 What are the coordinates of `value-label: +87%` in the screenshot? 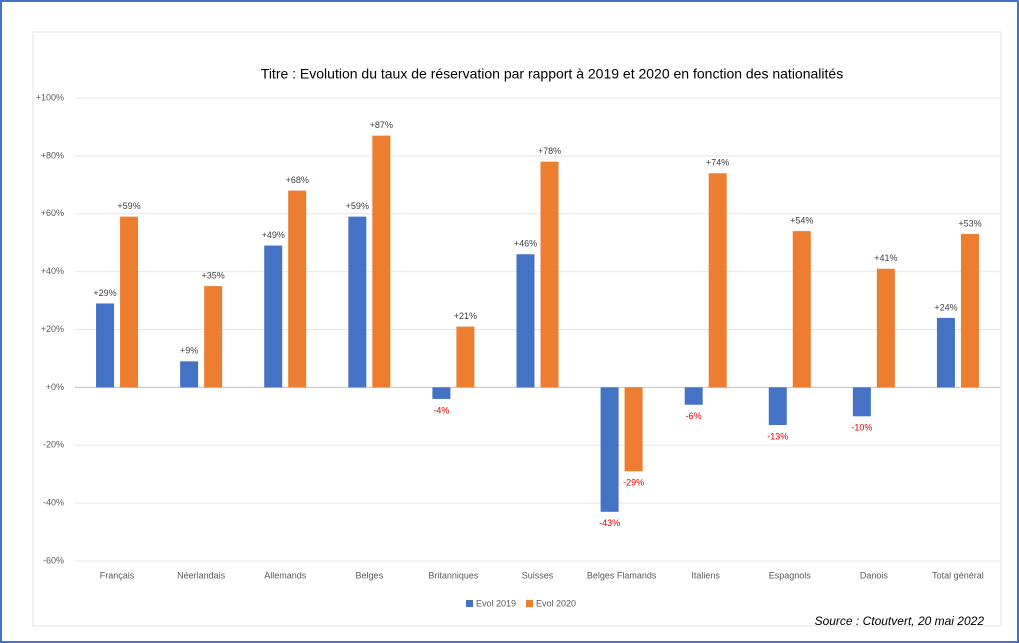 It's located at (381, 125).